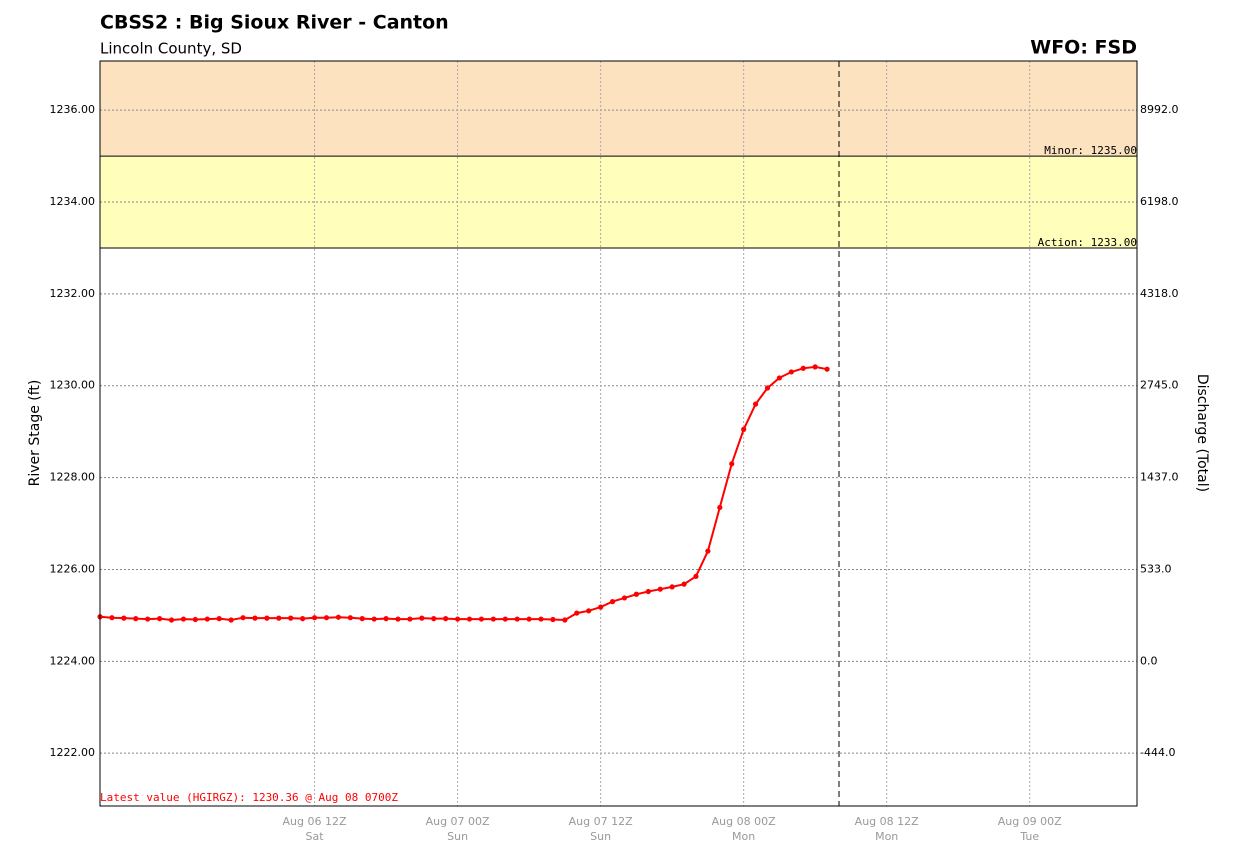  Describe the element at coordinates (73, 660) in the screenshot. I see `y-tick-label: 1224.00` at that location.